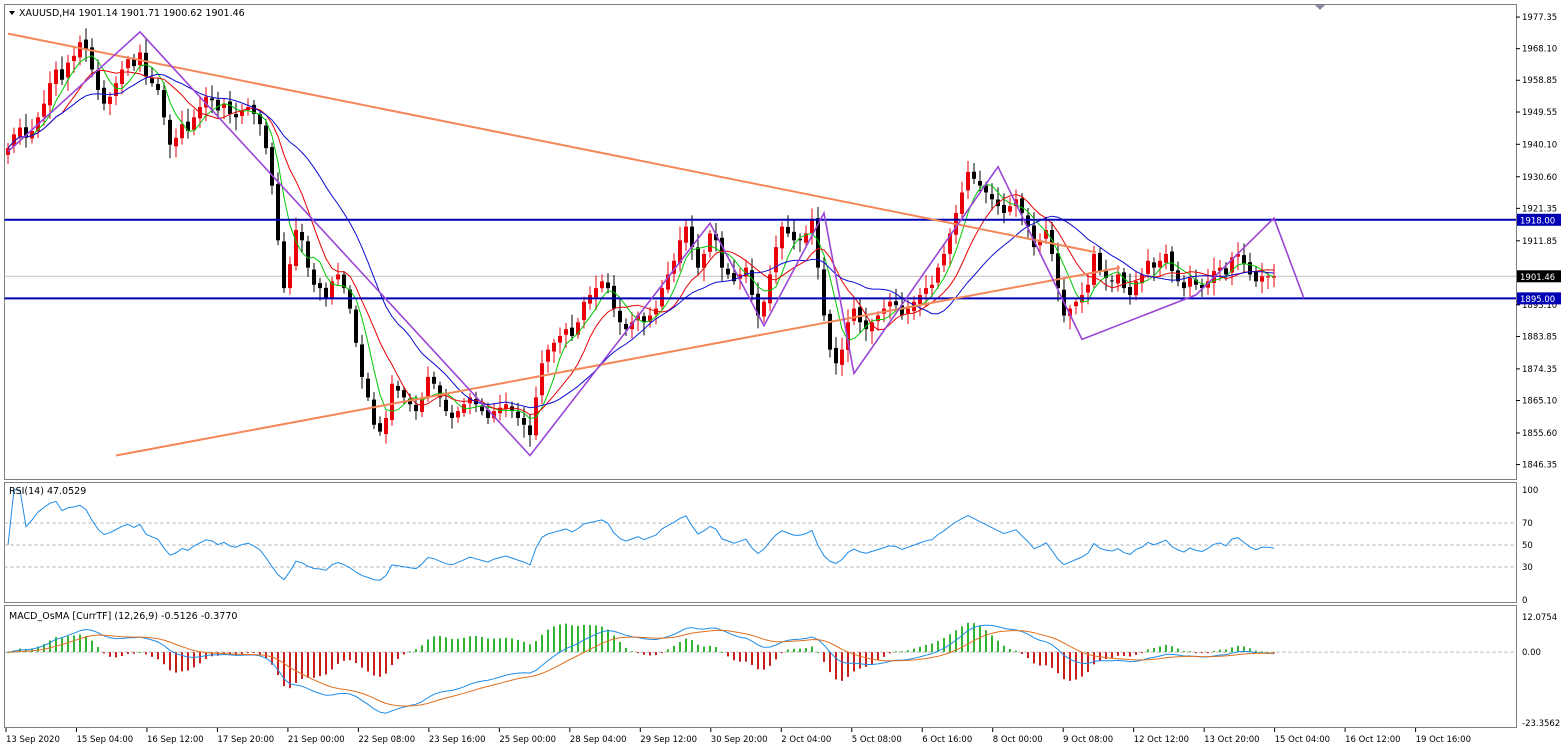  I want to click on price-tick-label: 1977.35, so click(1539, 18).